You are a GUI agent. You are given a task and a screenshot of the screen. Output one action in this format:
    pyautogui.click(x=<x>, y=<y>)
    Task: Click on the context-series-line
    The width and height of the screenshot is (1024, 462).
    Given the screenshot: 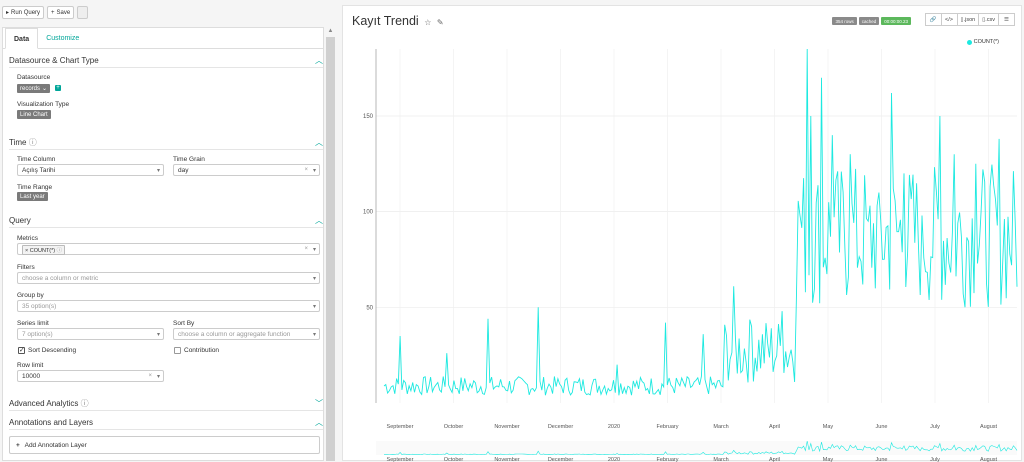 What is the action you would take?
    pyautogui.click(x=701, y=448)
    